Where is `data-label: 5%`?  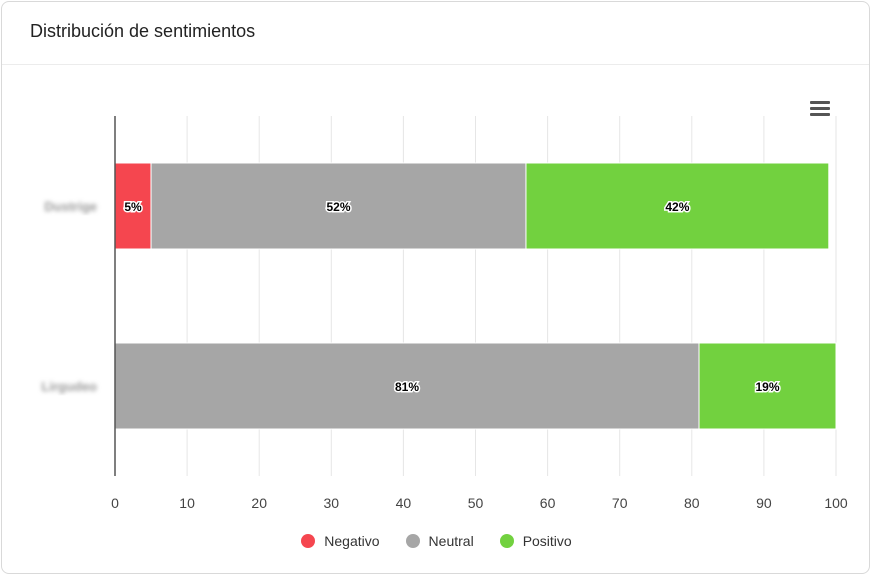
data-label: 5% is located at coordinates (133, 207).